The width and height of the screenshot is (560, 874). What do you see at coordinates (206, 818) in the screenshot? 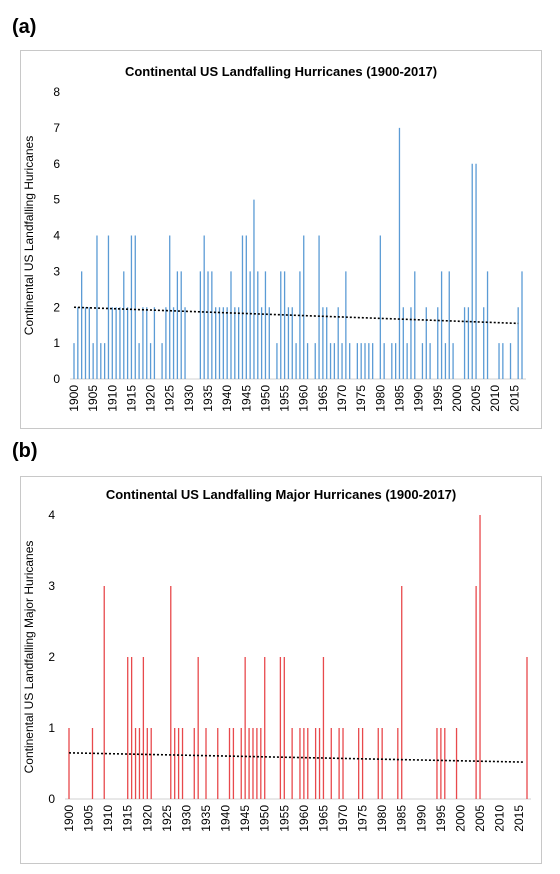
I see `chart-b-x-tick-label: 1935` at bounding box center [206, 818].